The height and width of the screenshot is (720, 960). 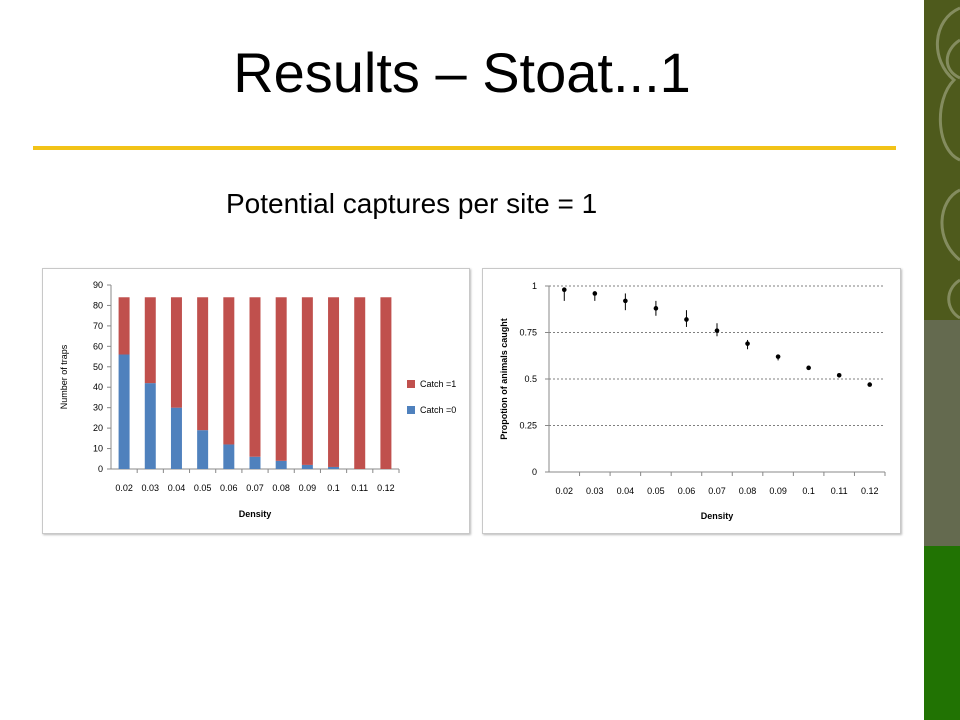 What do you see at coordinates (98, 346) in the screenshot?
I see `y-tick-label: 60` at bounding box center [98, 346].